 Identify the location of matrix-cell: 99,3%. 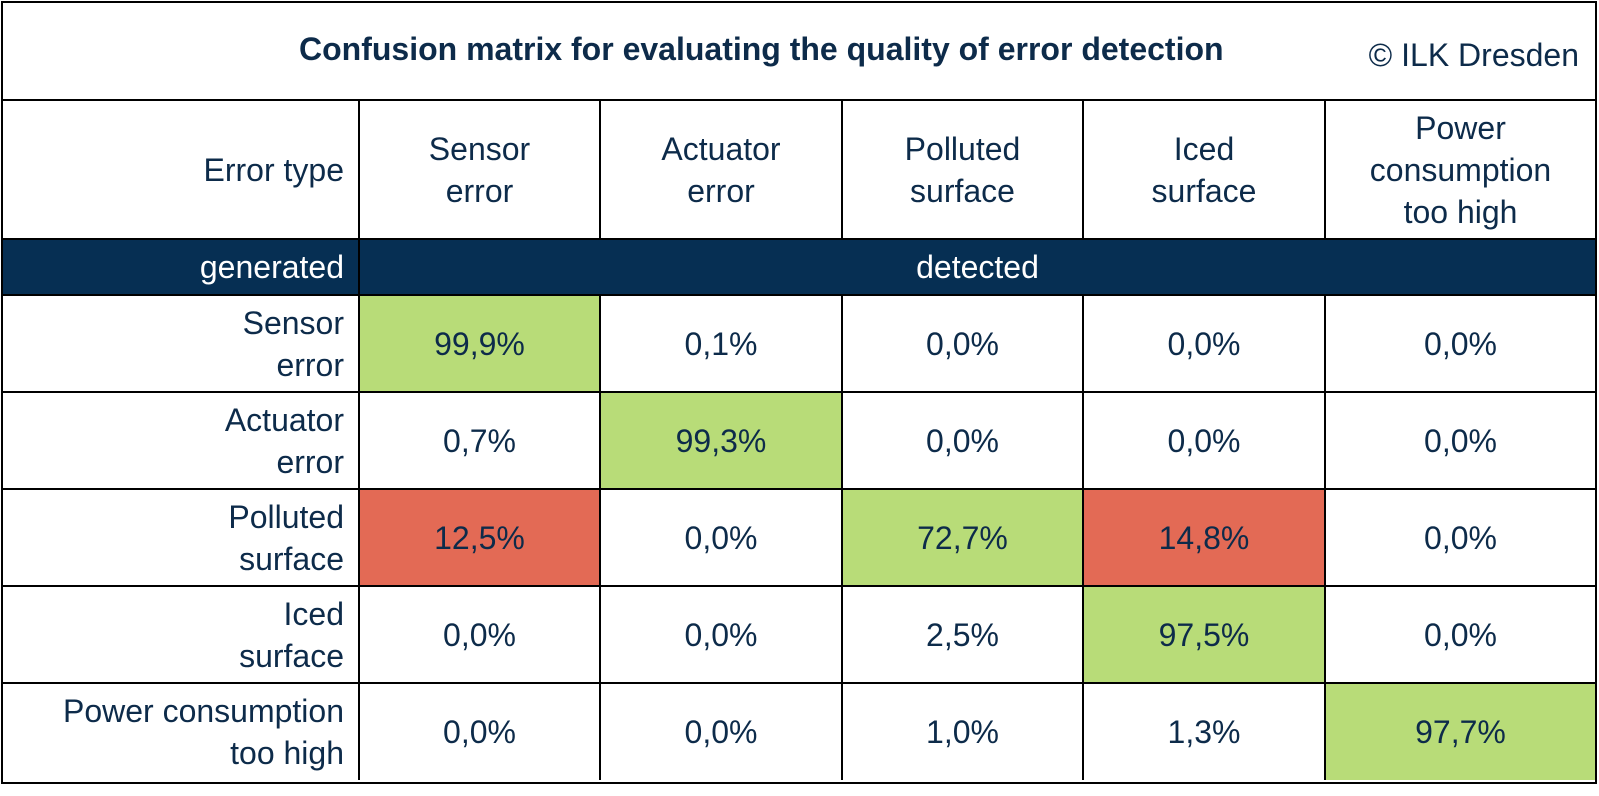
(721, 440).